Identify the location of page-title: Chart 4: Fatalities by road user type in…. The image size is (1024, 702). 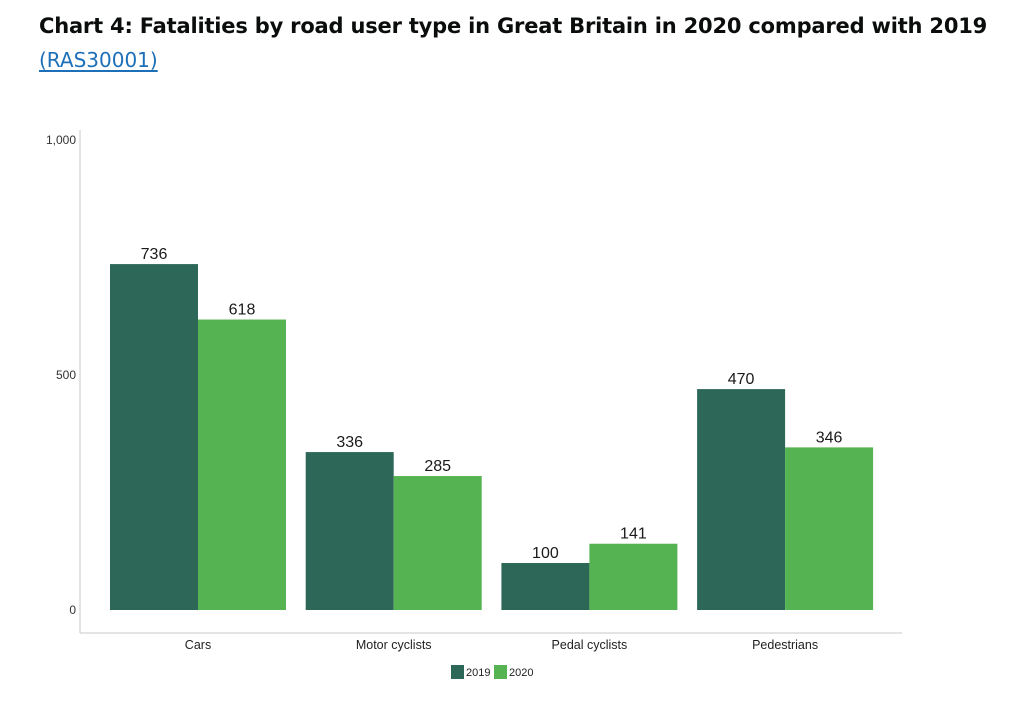
(513, 26).